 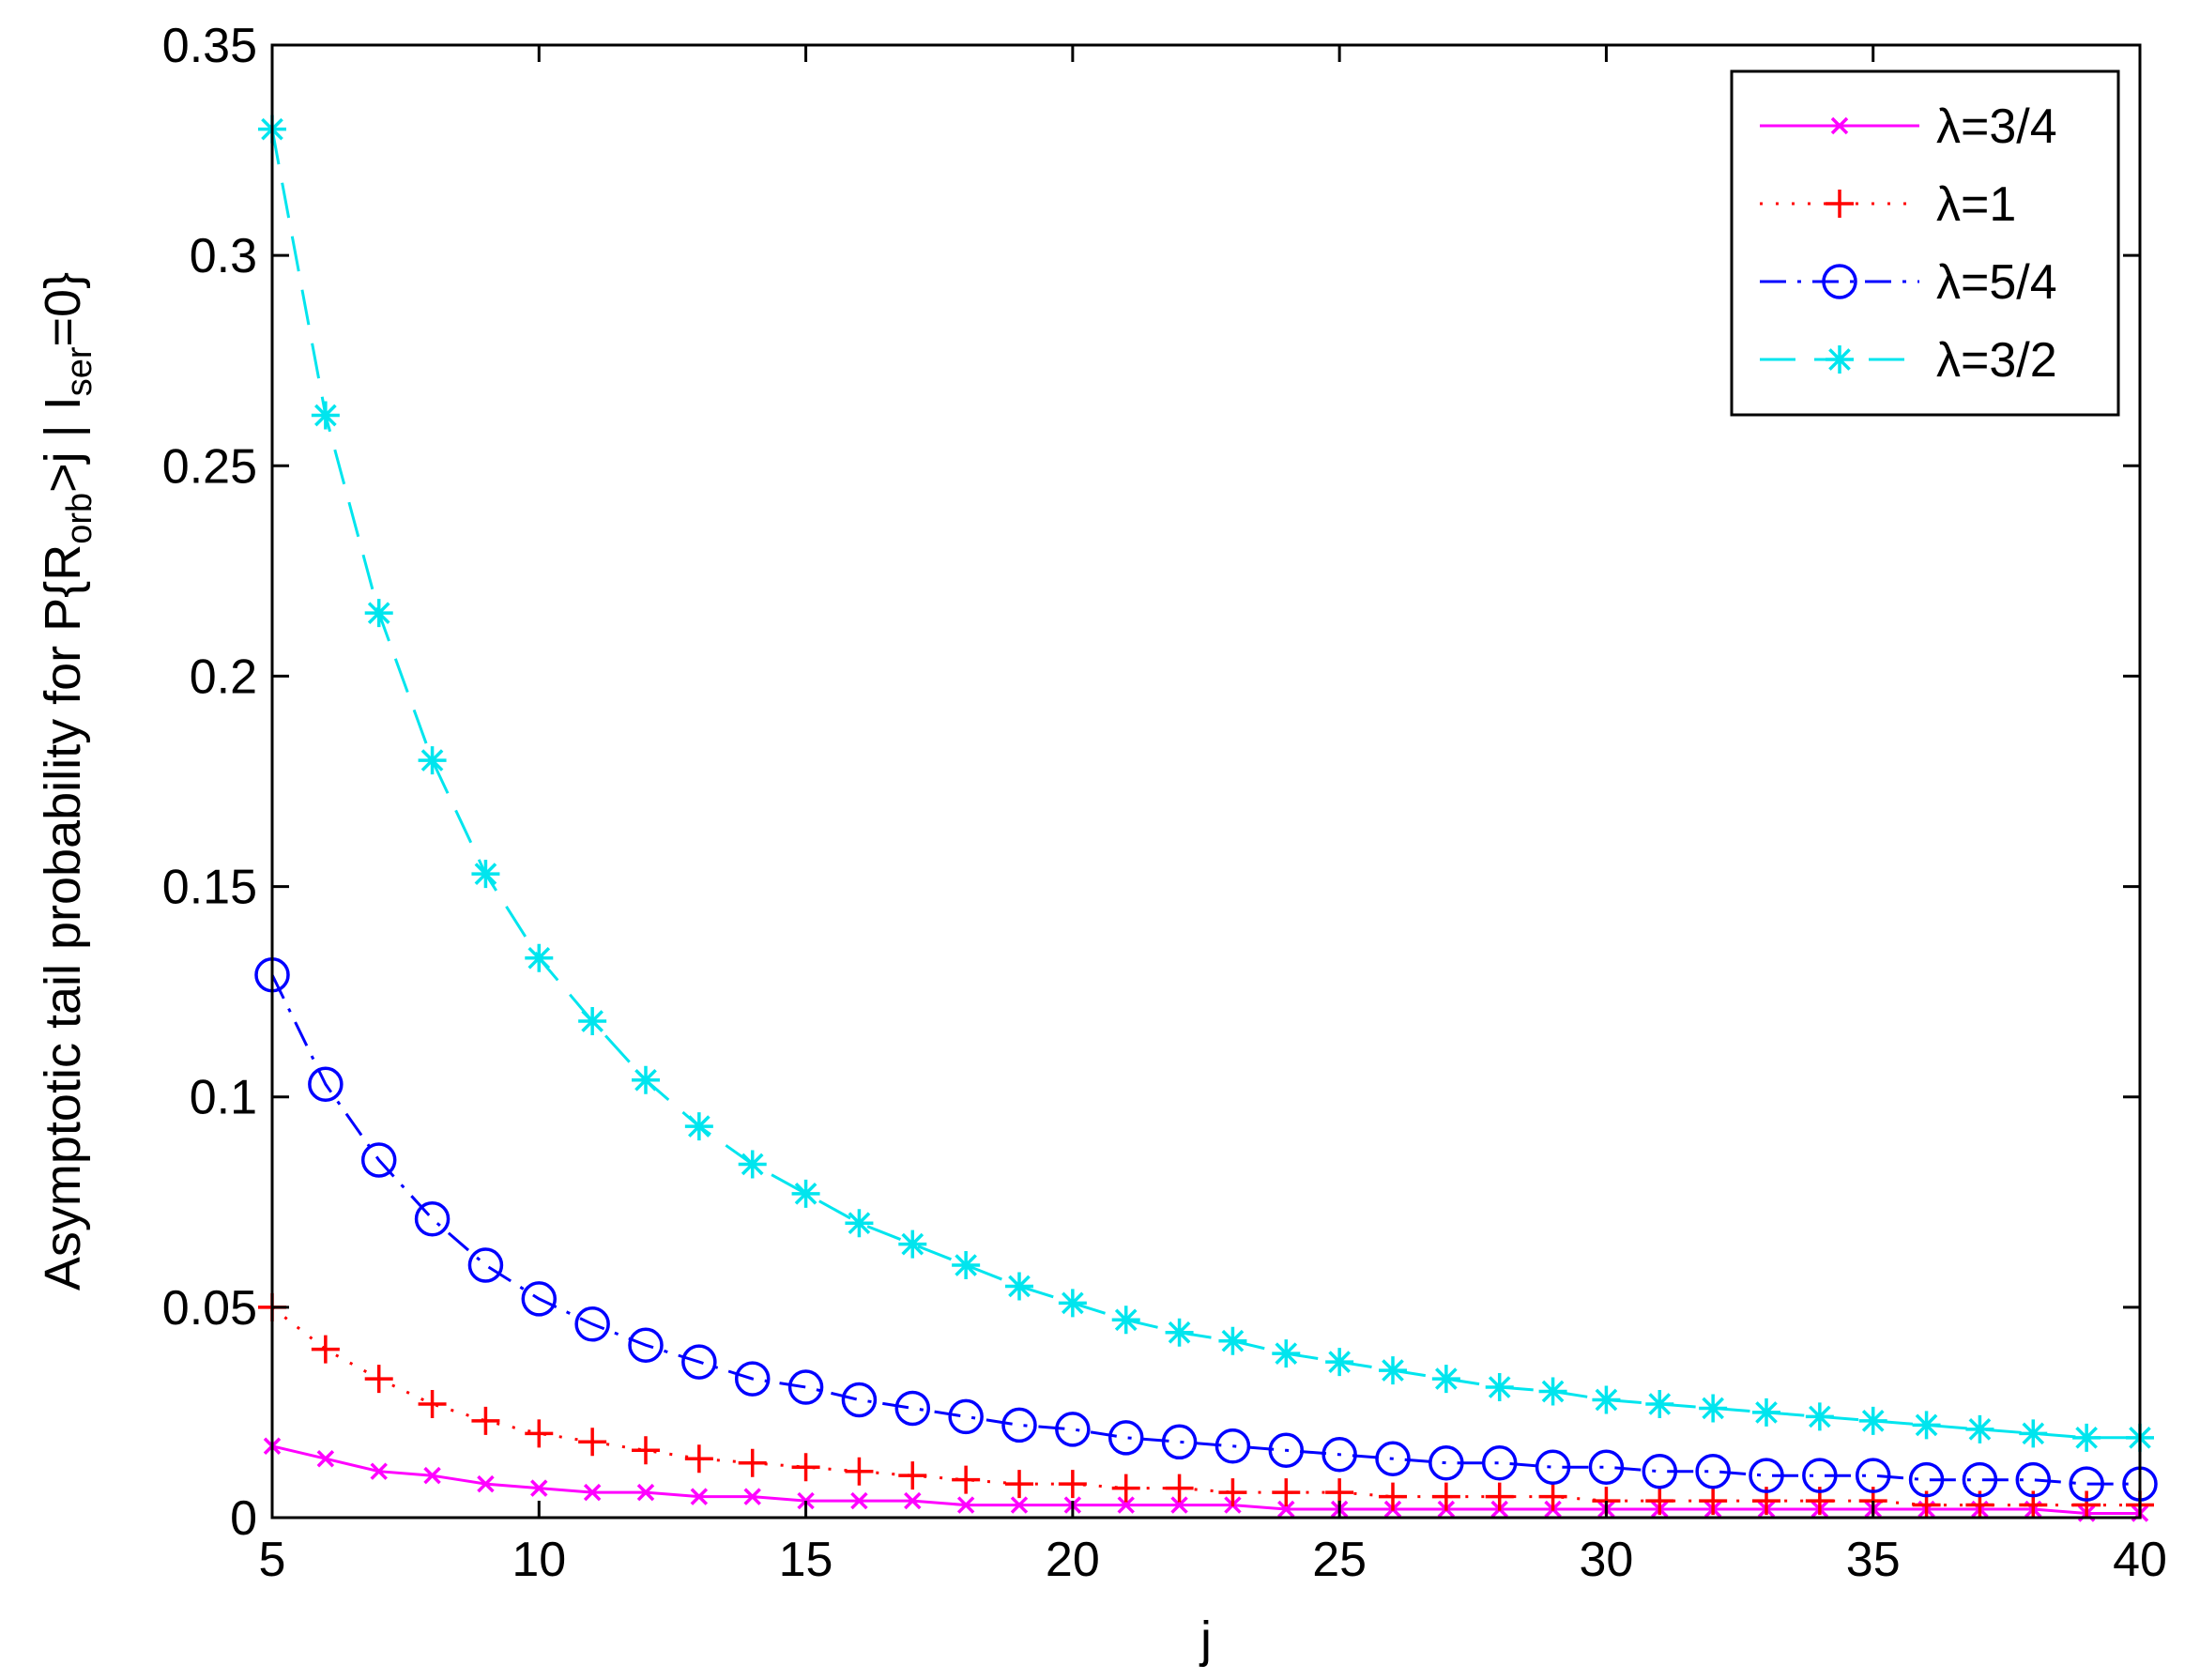 I want to click on x-tick-label: 30, so click(x=1607, y=1560).